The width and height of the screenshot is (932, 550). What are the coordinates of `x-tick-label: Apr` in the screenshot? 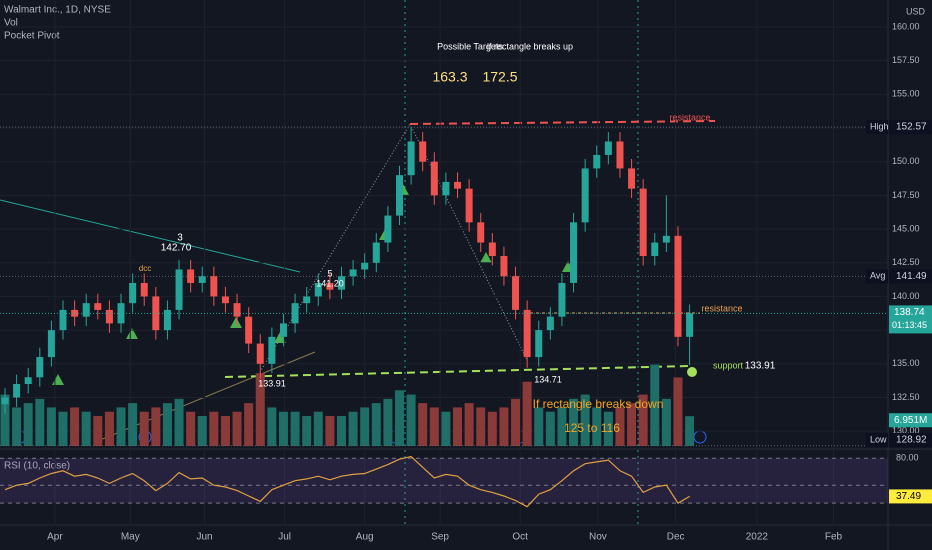 It's located at (55, 537).